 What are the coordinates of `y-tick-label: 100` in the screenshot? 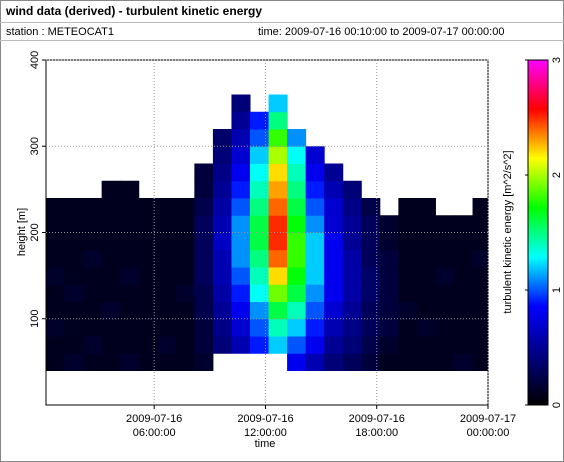 It's located at (35, 319).